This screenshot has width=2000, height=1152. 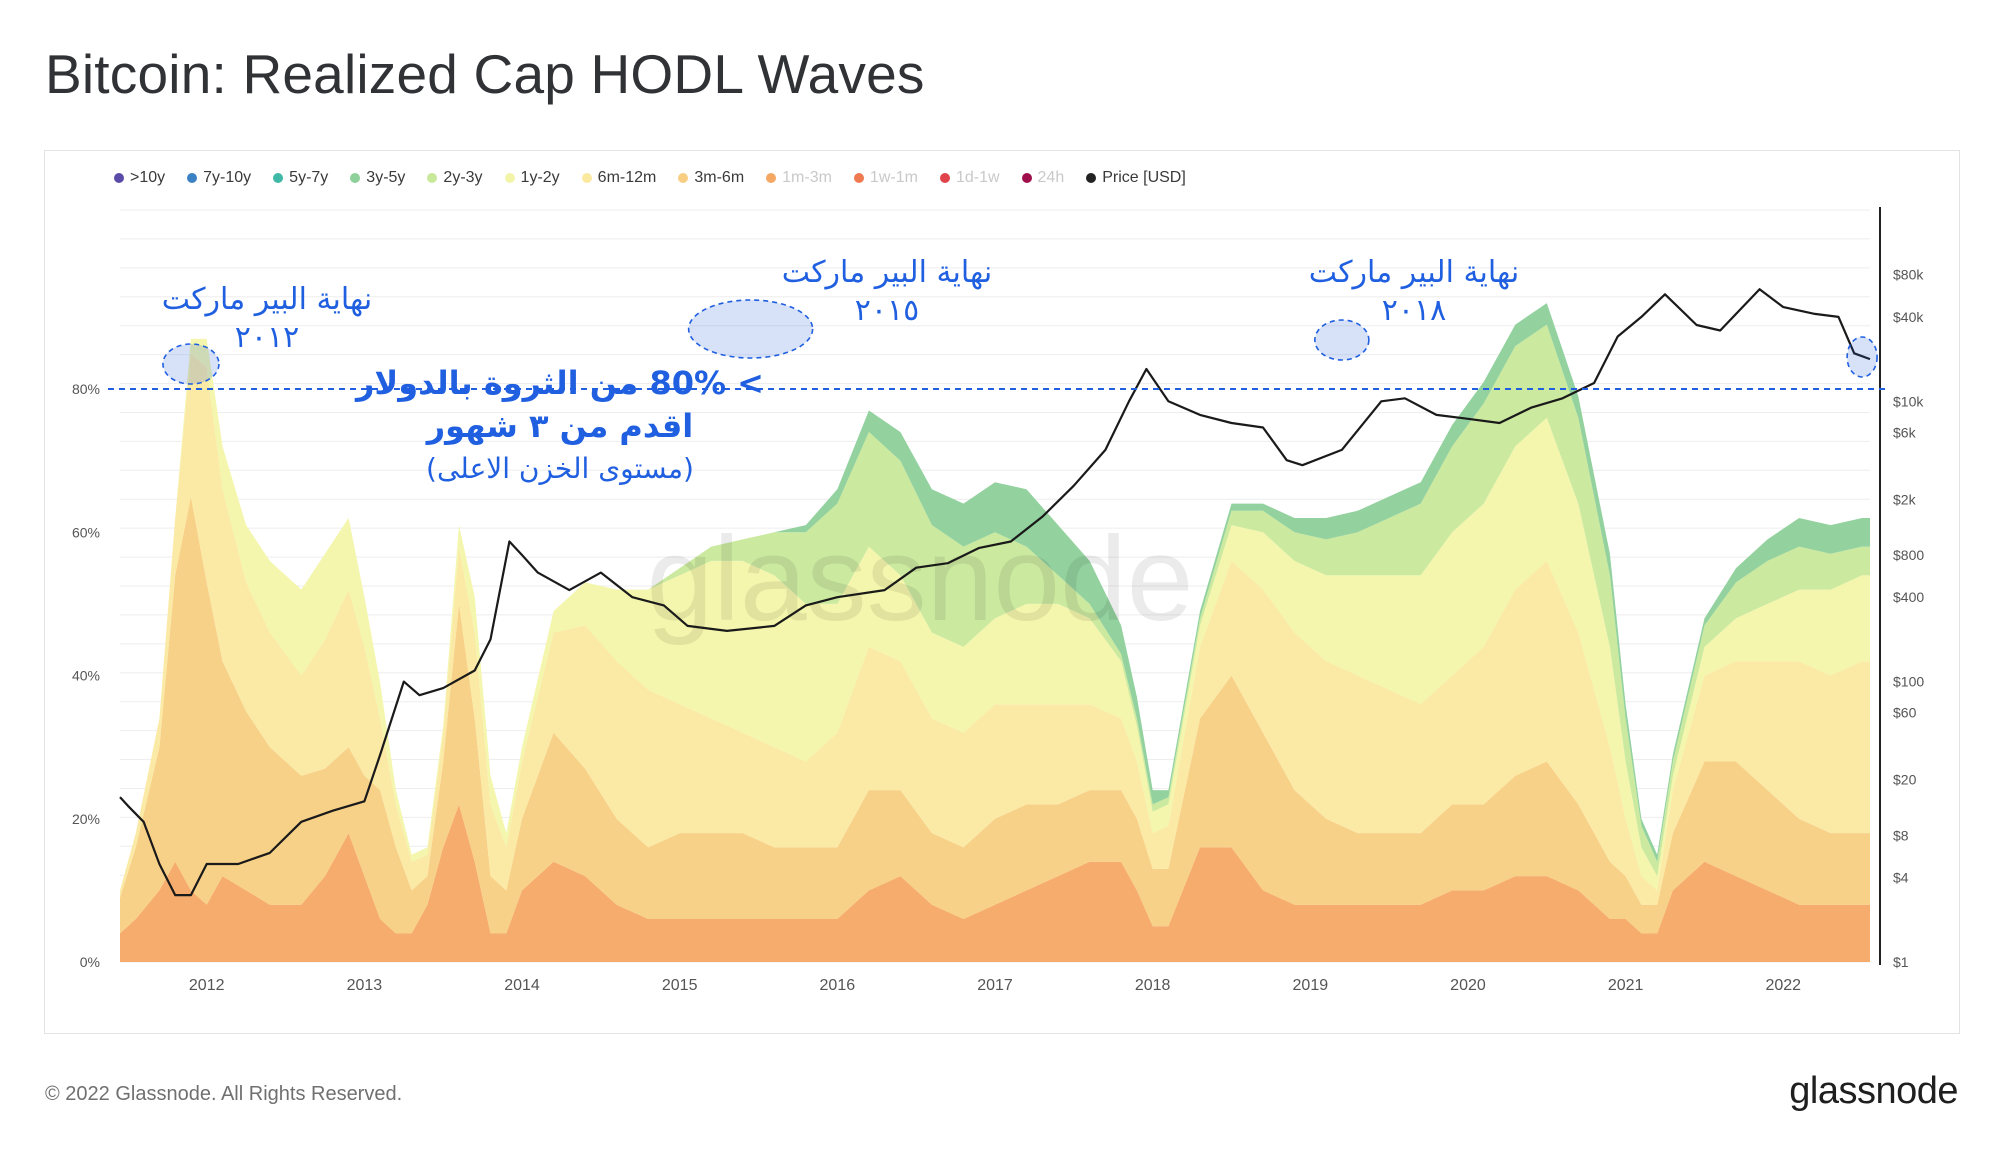 I want to click on y-right-tick-label: $40k, so click(x=1908, y=317).